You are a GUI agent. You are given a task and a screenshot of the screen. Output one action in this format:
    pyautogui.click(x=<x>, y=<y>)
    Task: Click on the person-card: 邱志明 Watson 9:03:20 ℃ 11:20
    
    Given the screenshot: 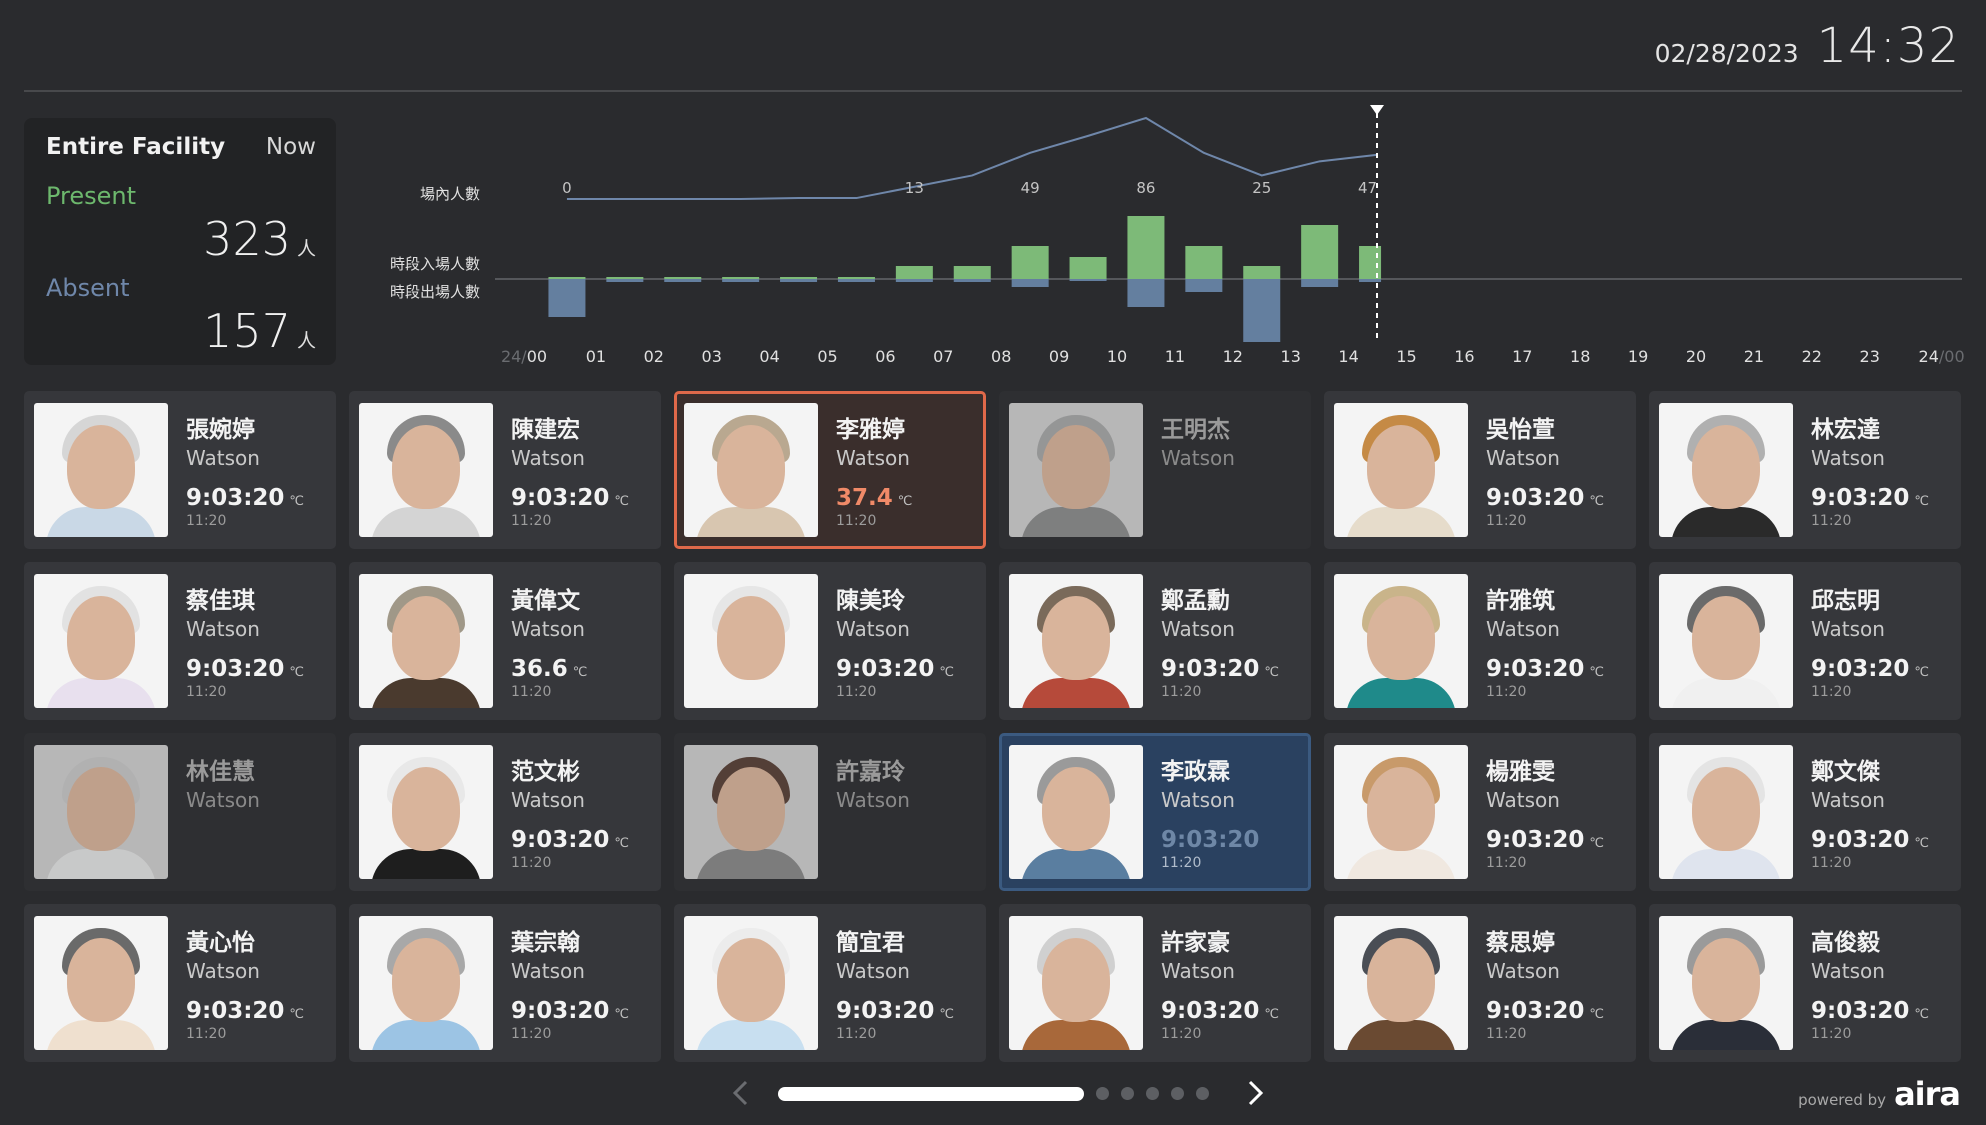 What is the action you would take?
    pyautogui.click(x=1805, y=641)
    